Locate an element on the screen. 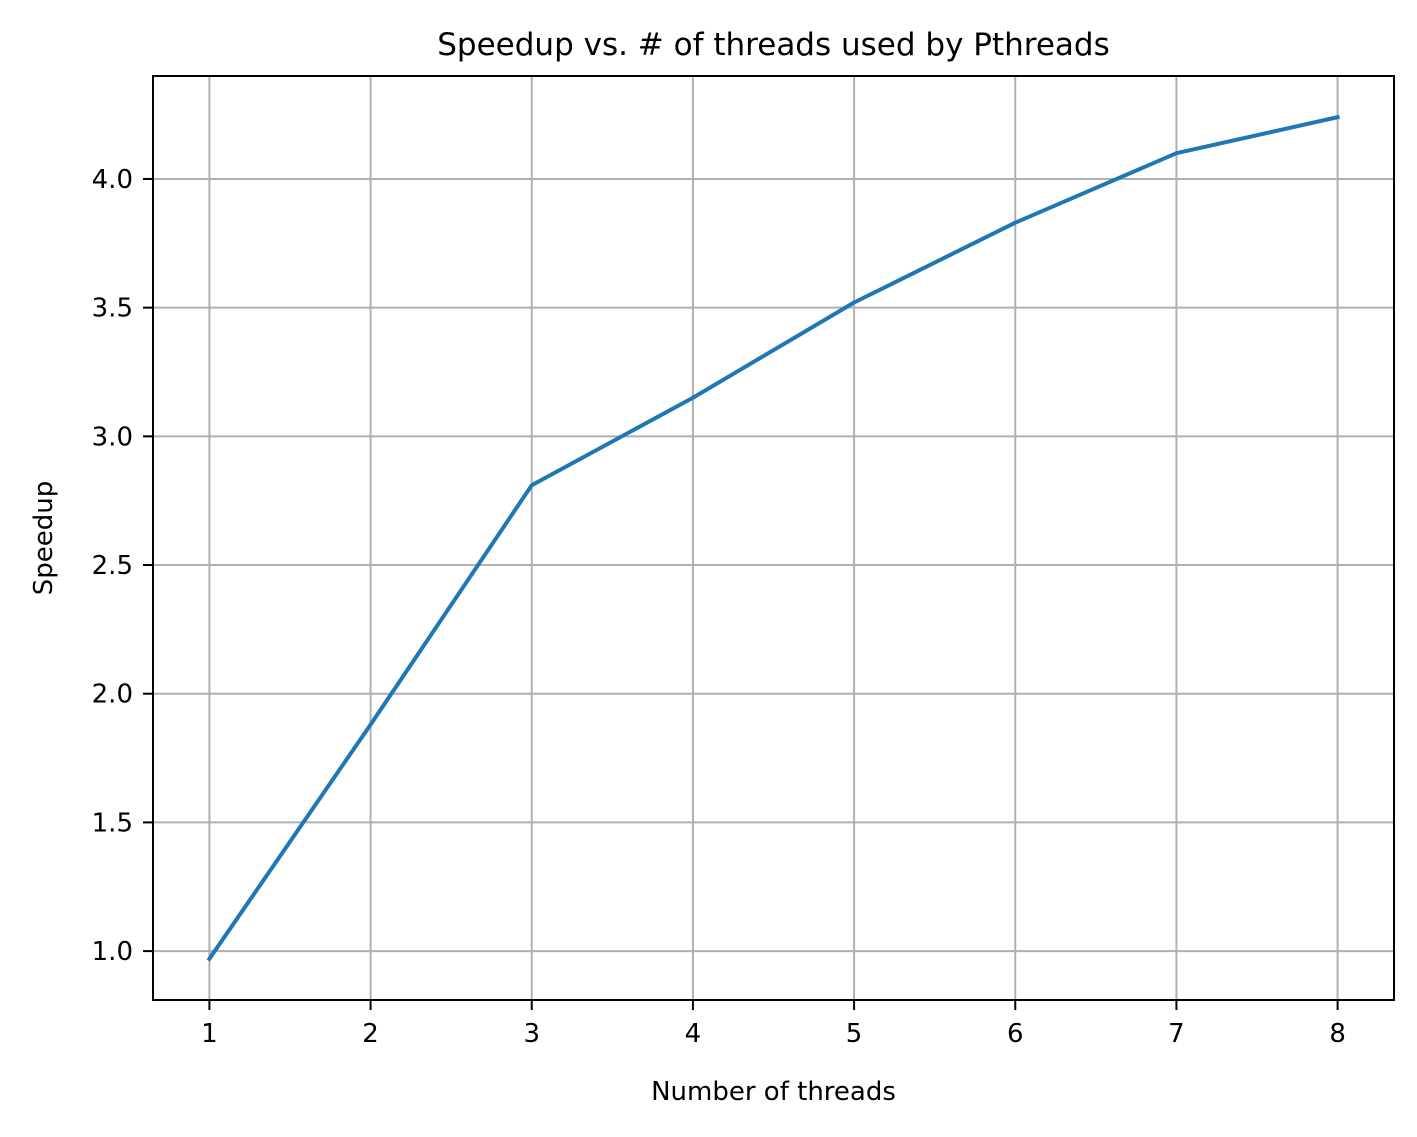 This screenshot has height=1137, width=1417. y-tick-label: 1.0 is located at coordinates (112, 952).